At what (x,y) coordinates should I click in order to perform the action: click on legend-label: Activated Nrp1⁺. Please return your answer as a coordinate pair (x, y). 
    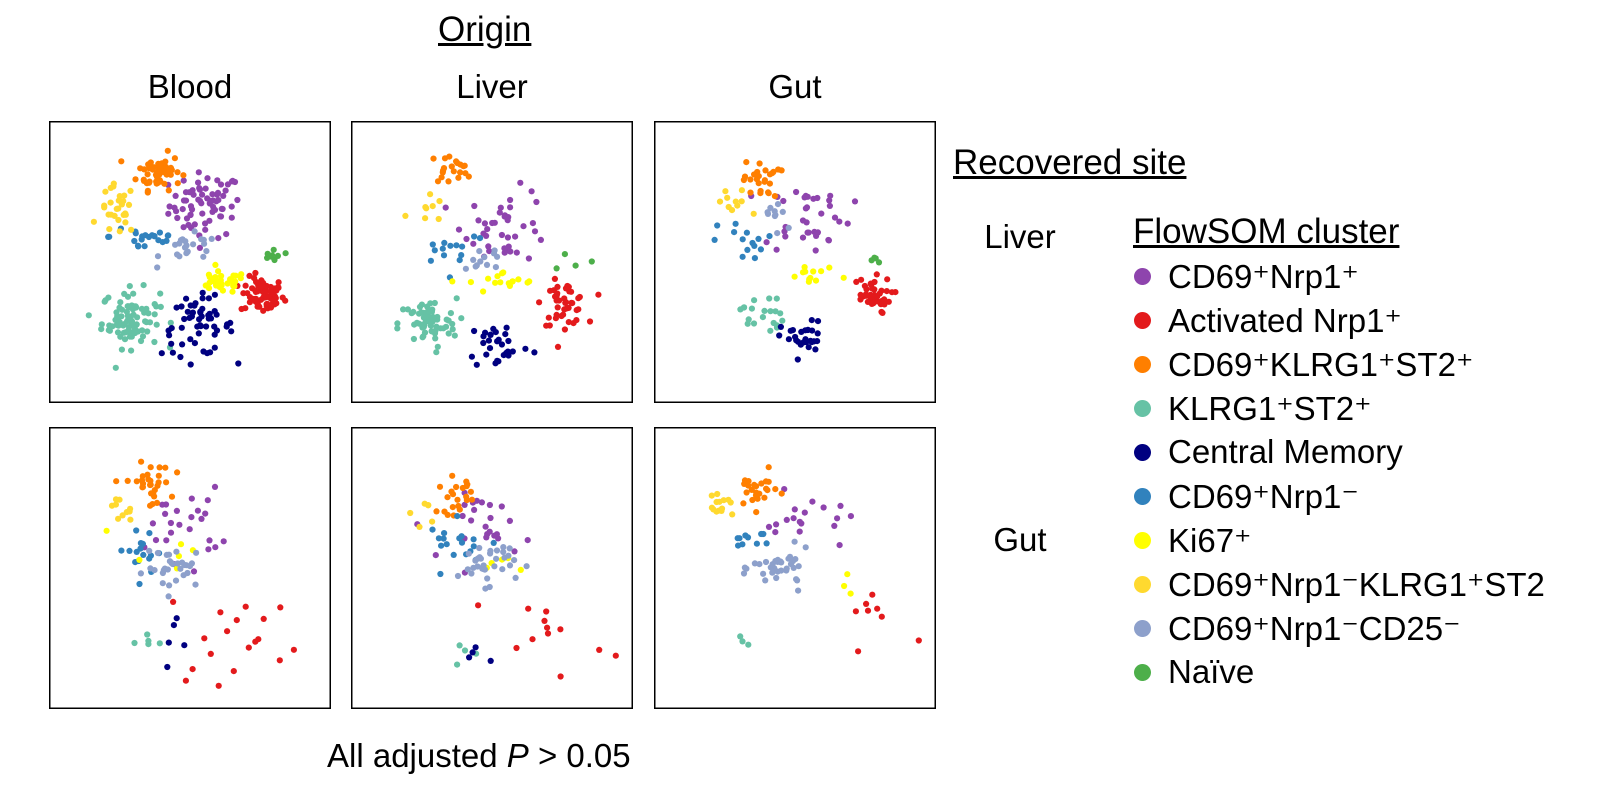
    Looking at the image, I should click on (1285, 320).